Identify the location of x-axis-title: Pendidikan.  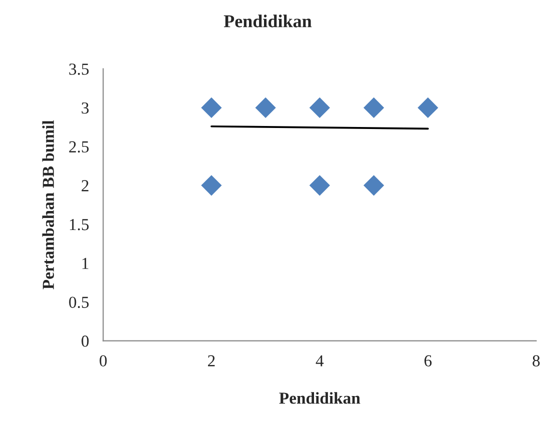
(319, 398).